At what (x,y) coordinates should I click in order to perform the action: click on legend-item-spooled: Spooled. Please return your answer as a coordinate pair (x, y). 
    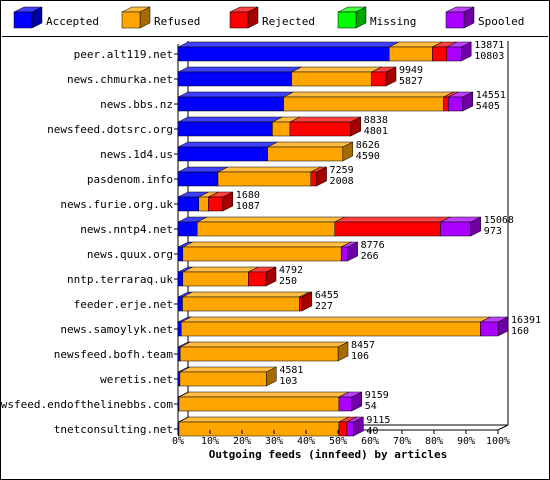
    Looking at the image, I should click on (484, 17).